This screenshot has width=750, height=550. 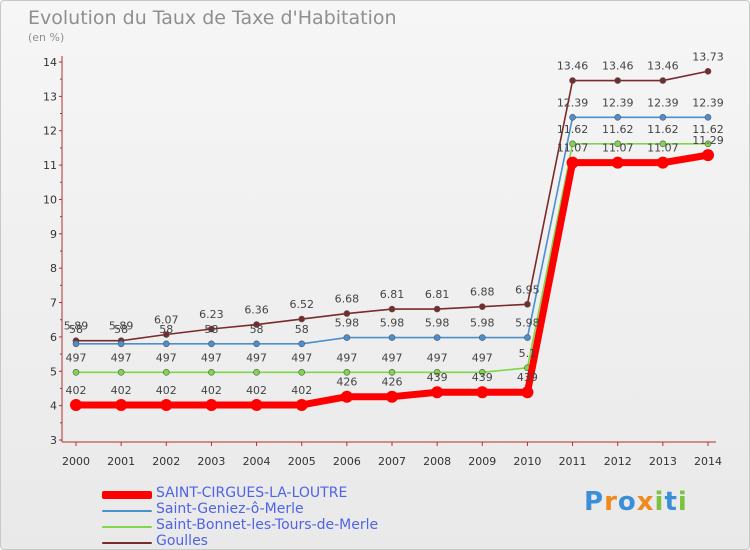 I want to click on legend-label: Saint-Bonnet-les-Tours-de-Merle, so click(x=267, y=525).